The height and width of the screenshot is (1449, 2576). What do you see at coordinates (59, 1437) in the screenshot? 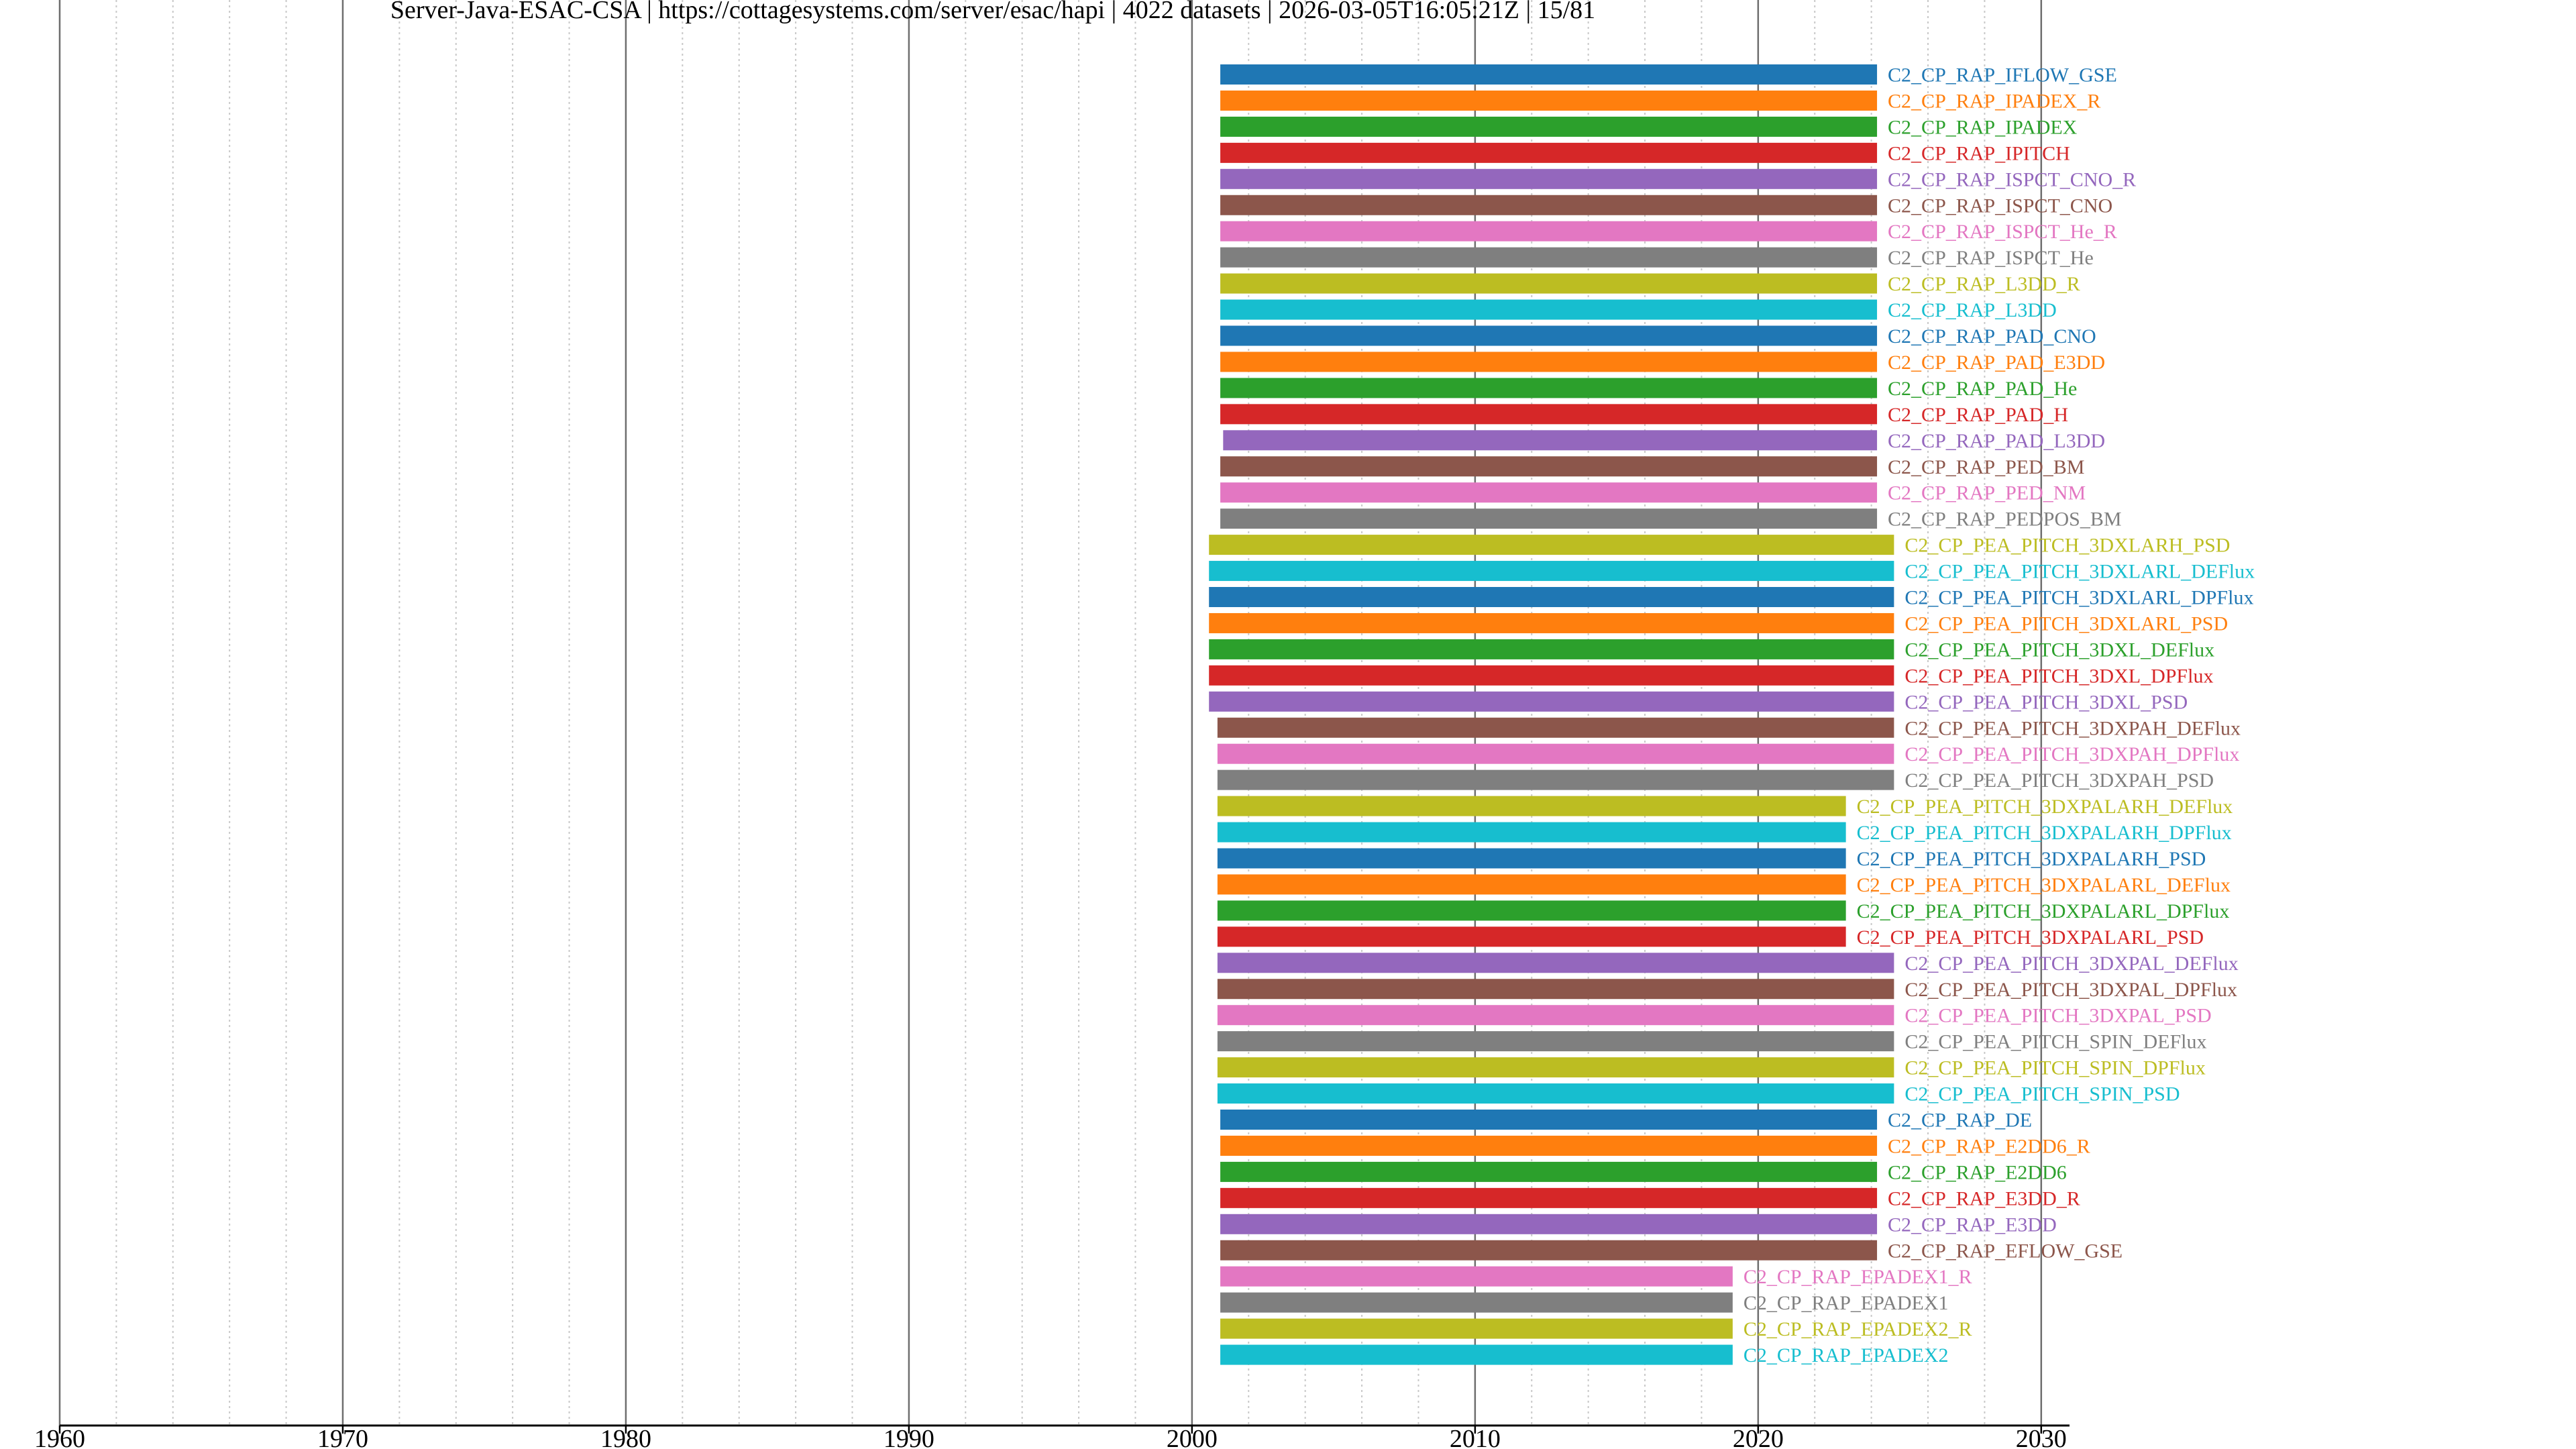
I see `x-tick-label: 1960` at bounding box center [59, 1437].